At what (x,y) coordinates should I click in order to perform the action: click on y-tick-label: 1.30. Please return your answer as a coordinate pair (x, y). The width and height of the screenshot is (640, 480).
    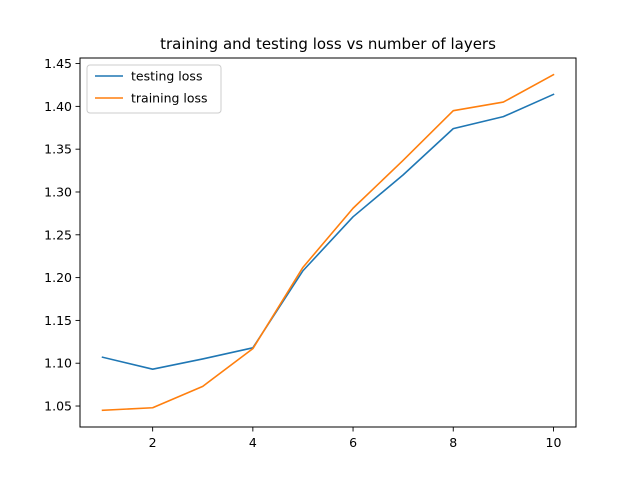
    Looking at the image, I should click on (58, 191).